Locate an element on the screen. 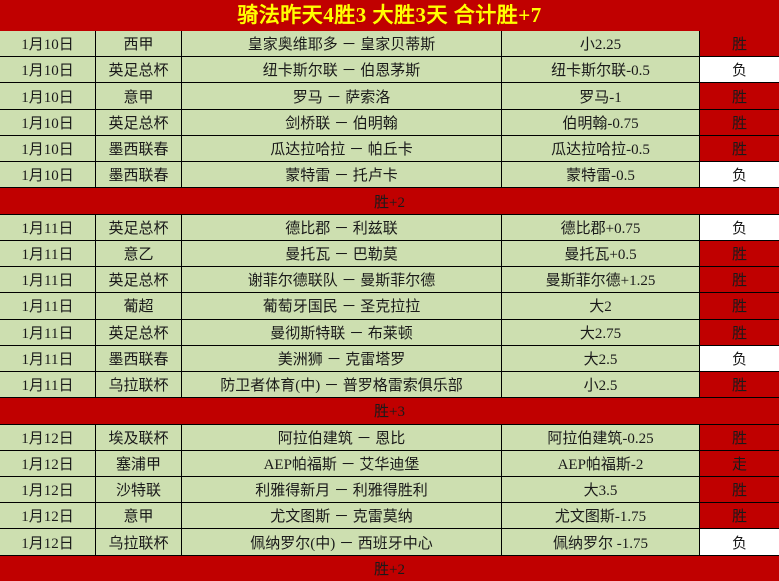 The width and height of the screenshot is (779, 581). cell-match: 曼彻斯特联 － 布莱顿 is located at coordinates (342, 332).